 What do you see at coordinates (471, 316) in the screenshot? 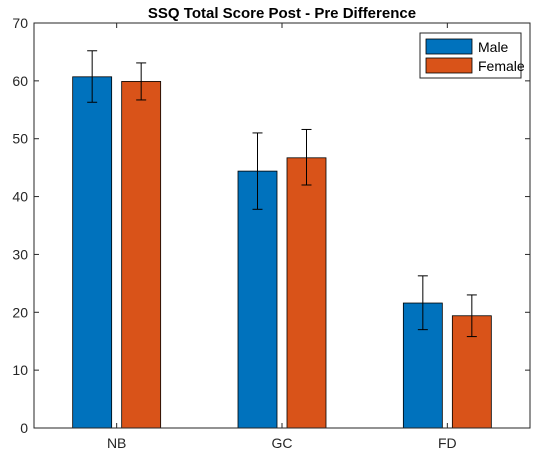
I see `errorbar-female-fd` at bounding box center [471, 316].